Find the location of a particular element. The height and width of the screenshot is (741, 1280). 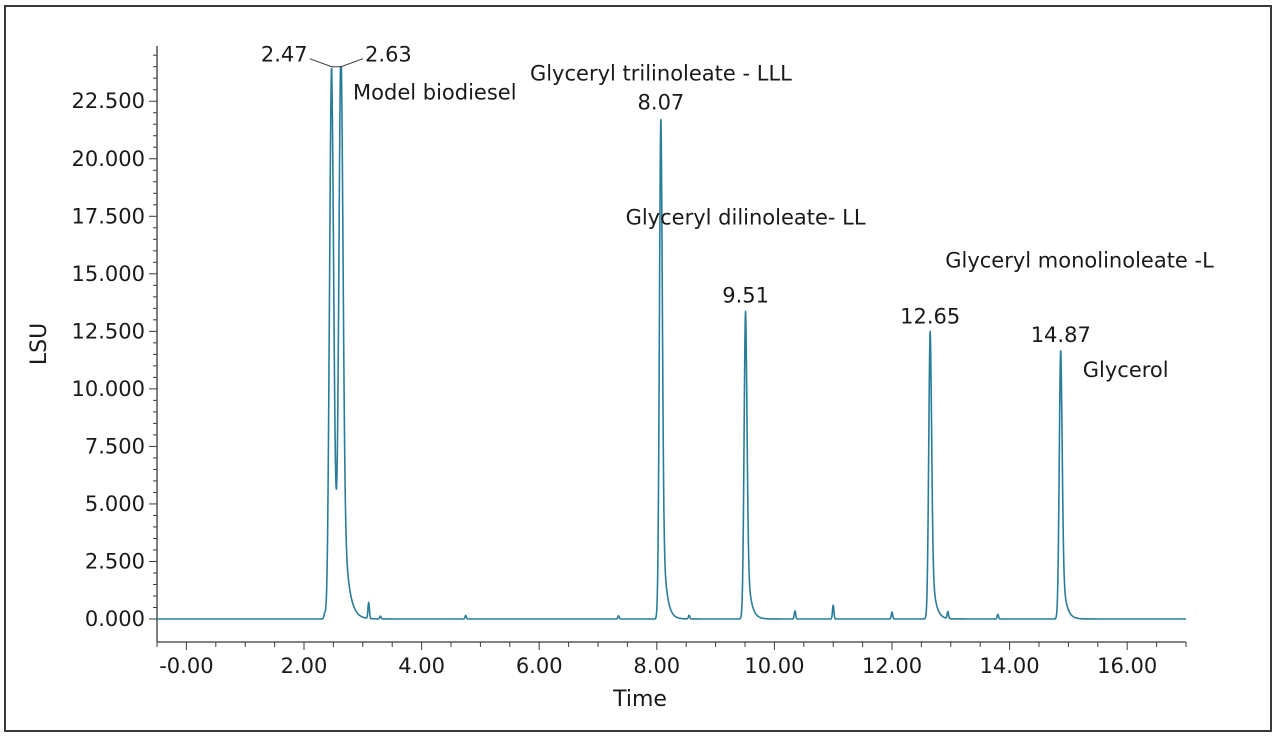

y-tick-label: 10.000 is located at coordinates (108, 389).